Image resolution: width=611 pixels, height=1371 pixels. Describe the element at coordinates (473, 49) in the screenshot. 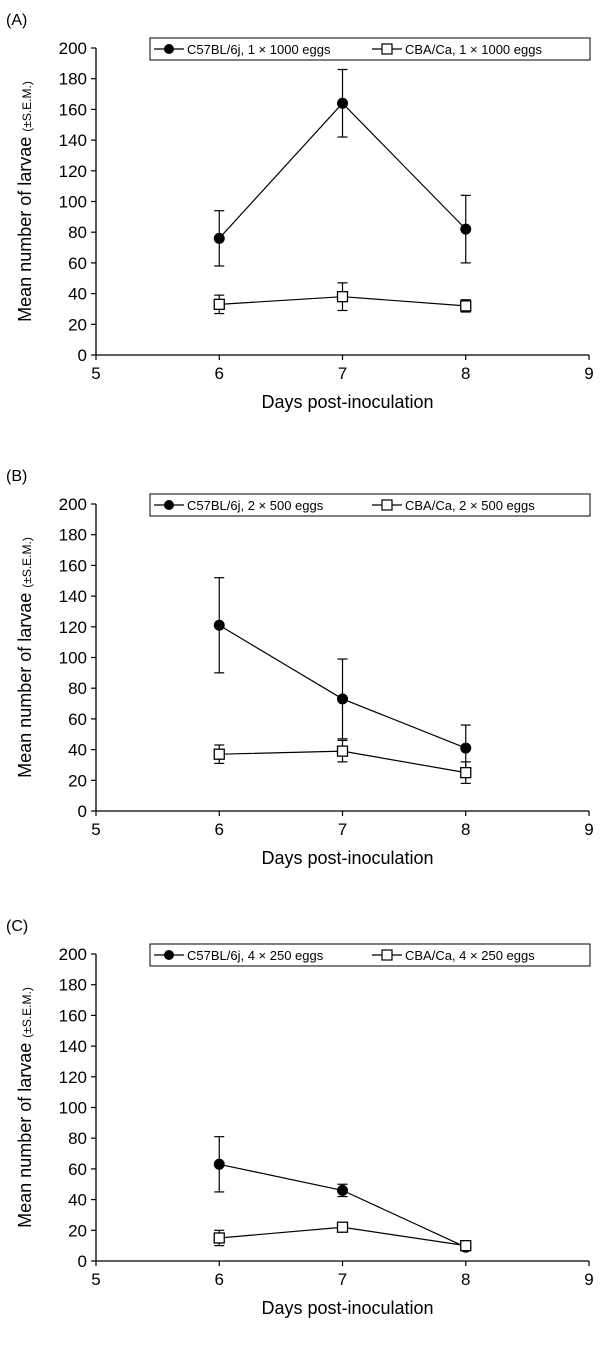

I see `legend-label: CBA/Ca, 1 × 1000 eggs` at that location.